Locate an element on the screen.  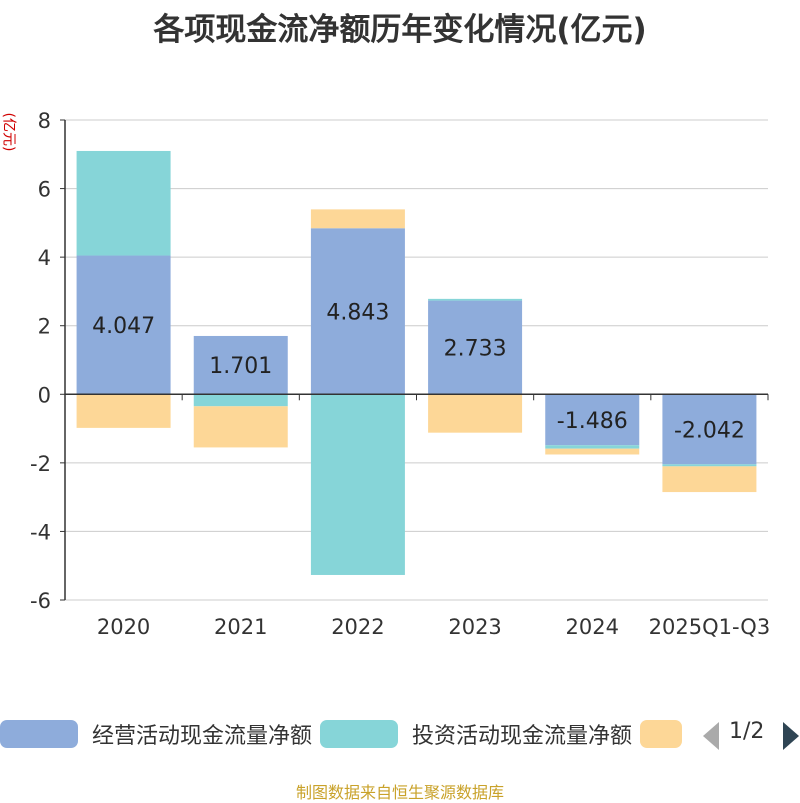
x-tick-label: 2023 is located at coordinates (474, 627).